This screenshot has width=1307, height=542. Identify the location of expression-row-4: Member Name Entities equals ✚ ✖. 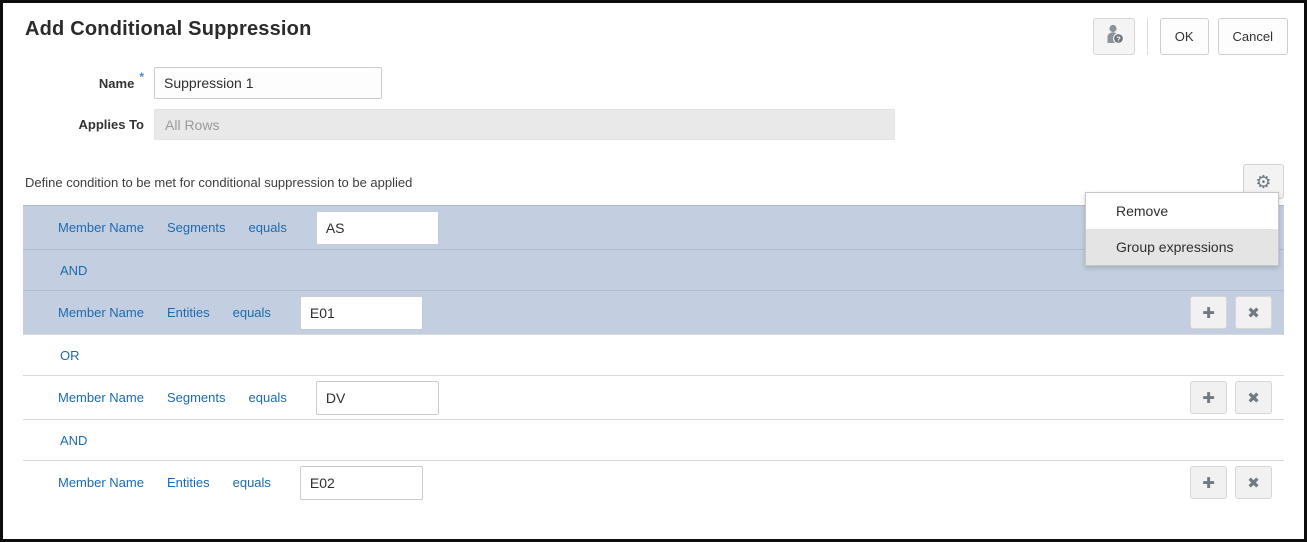
(653, 482).